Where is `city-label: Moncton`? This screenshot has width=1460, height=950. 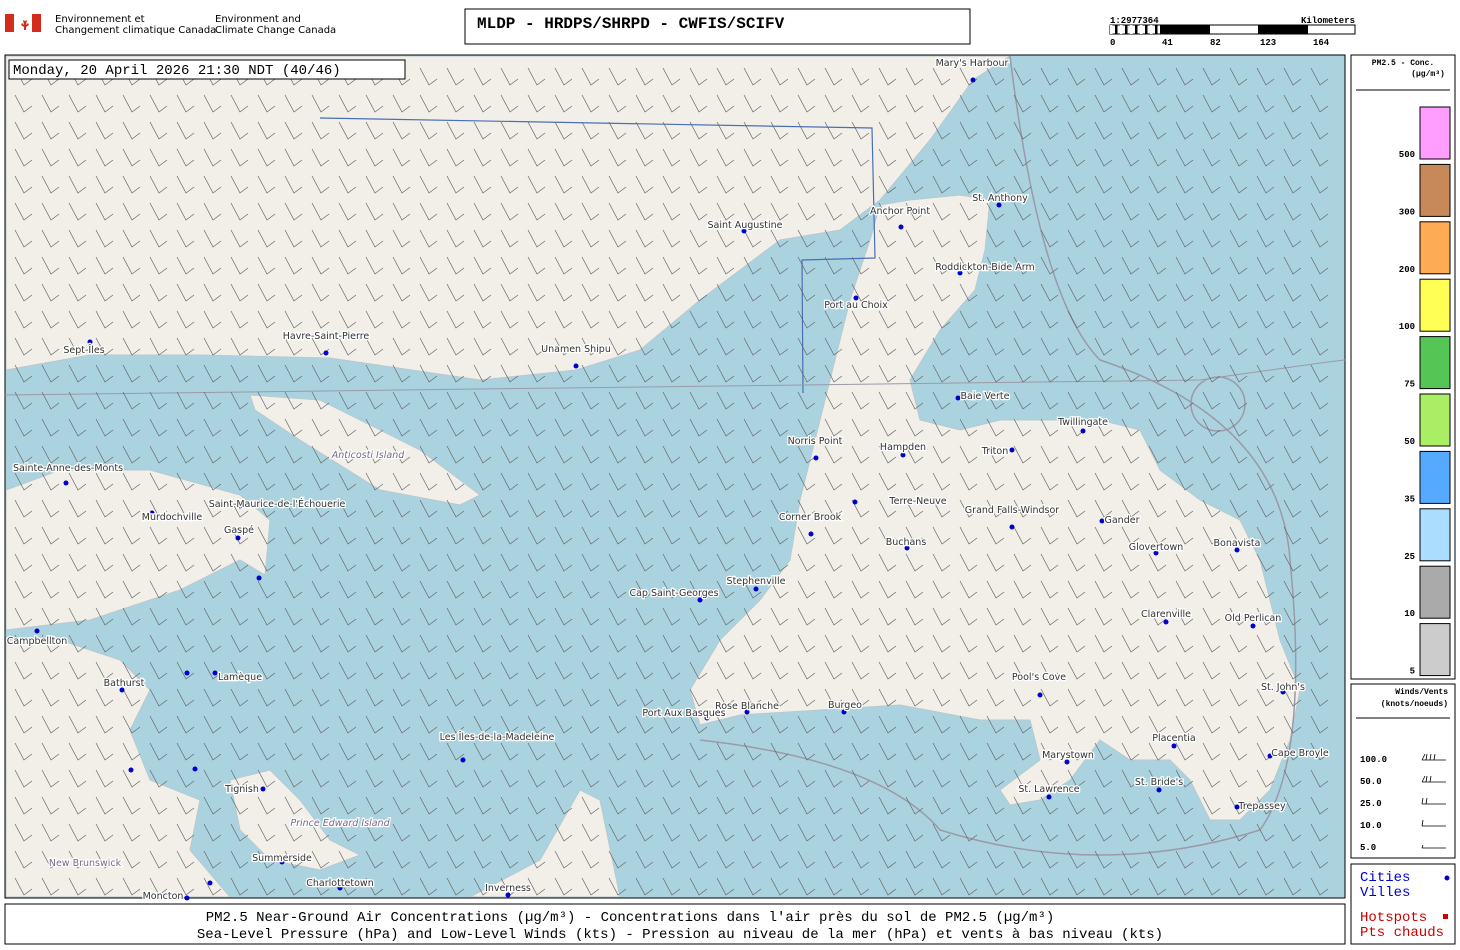
city-label: Moncton is located at coordinates (163, 896).